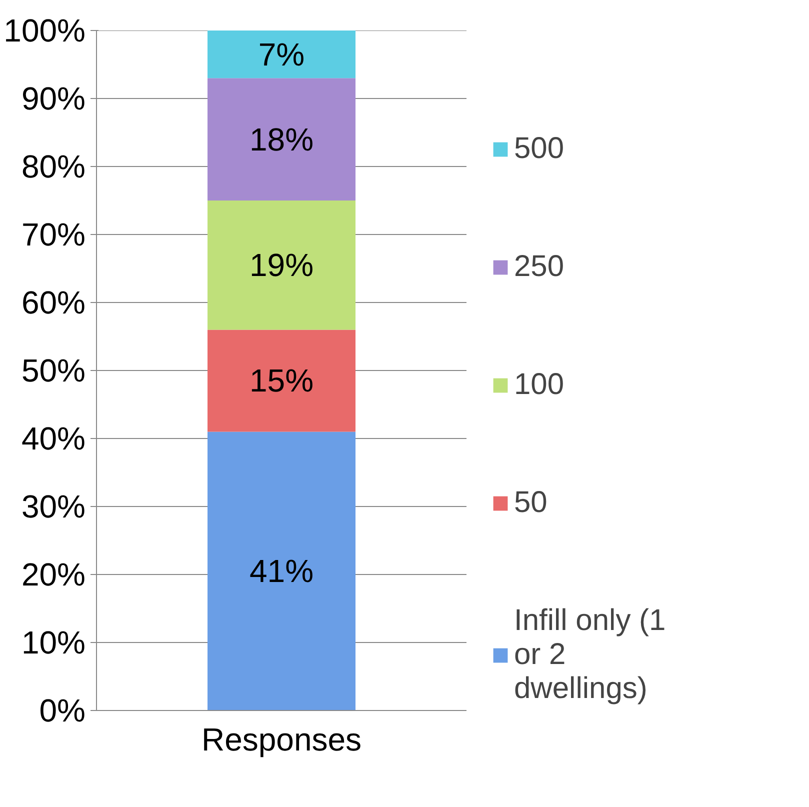 The width and height of the screenshot is (809, 807). I want to click on y-tick-label: 50%, so click(53, 370).